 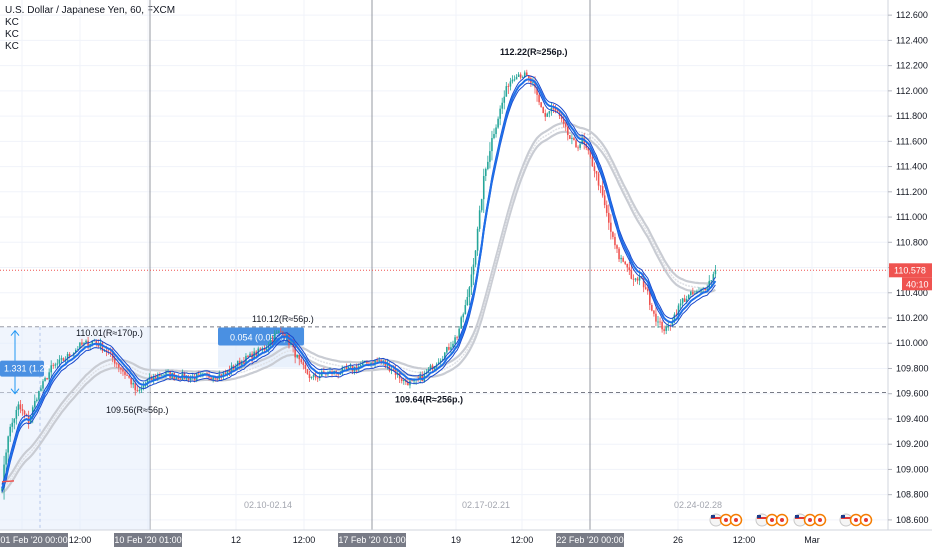 What do you see at coordinates (268, 505) in the screenshot?
I see `week-label: 02.10-02.14` at bounding box center [268, 505].